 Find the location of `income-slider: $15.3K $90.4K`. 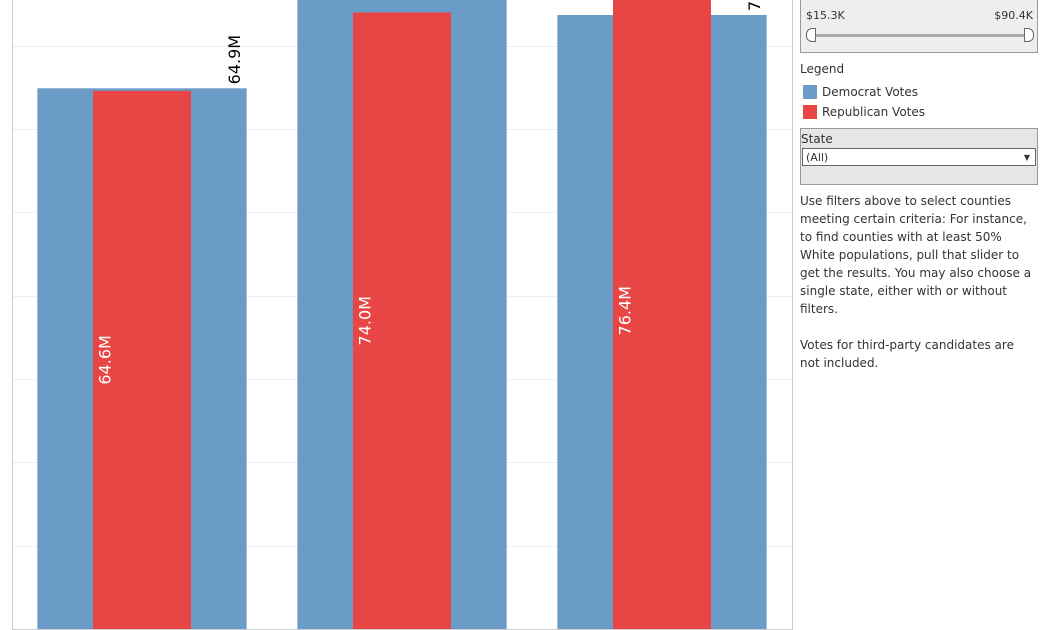

income-slider: $15.3K $90.4K is located at coordinates (919, 26).